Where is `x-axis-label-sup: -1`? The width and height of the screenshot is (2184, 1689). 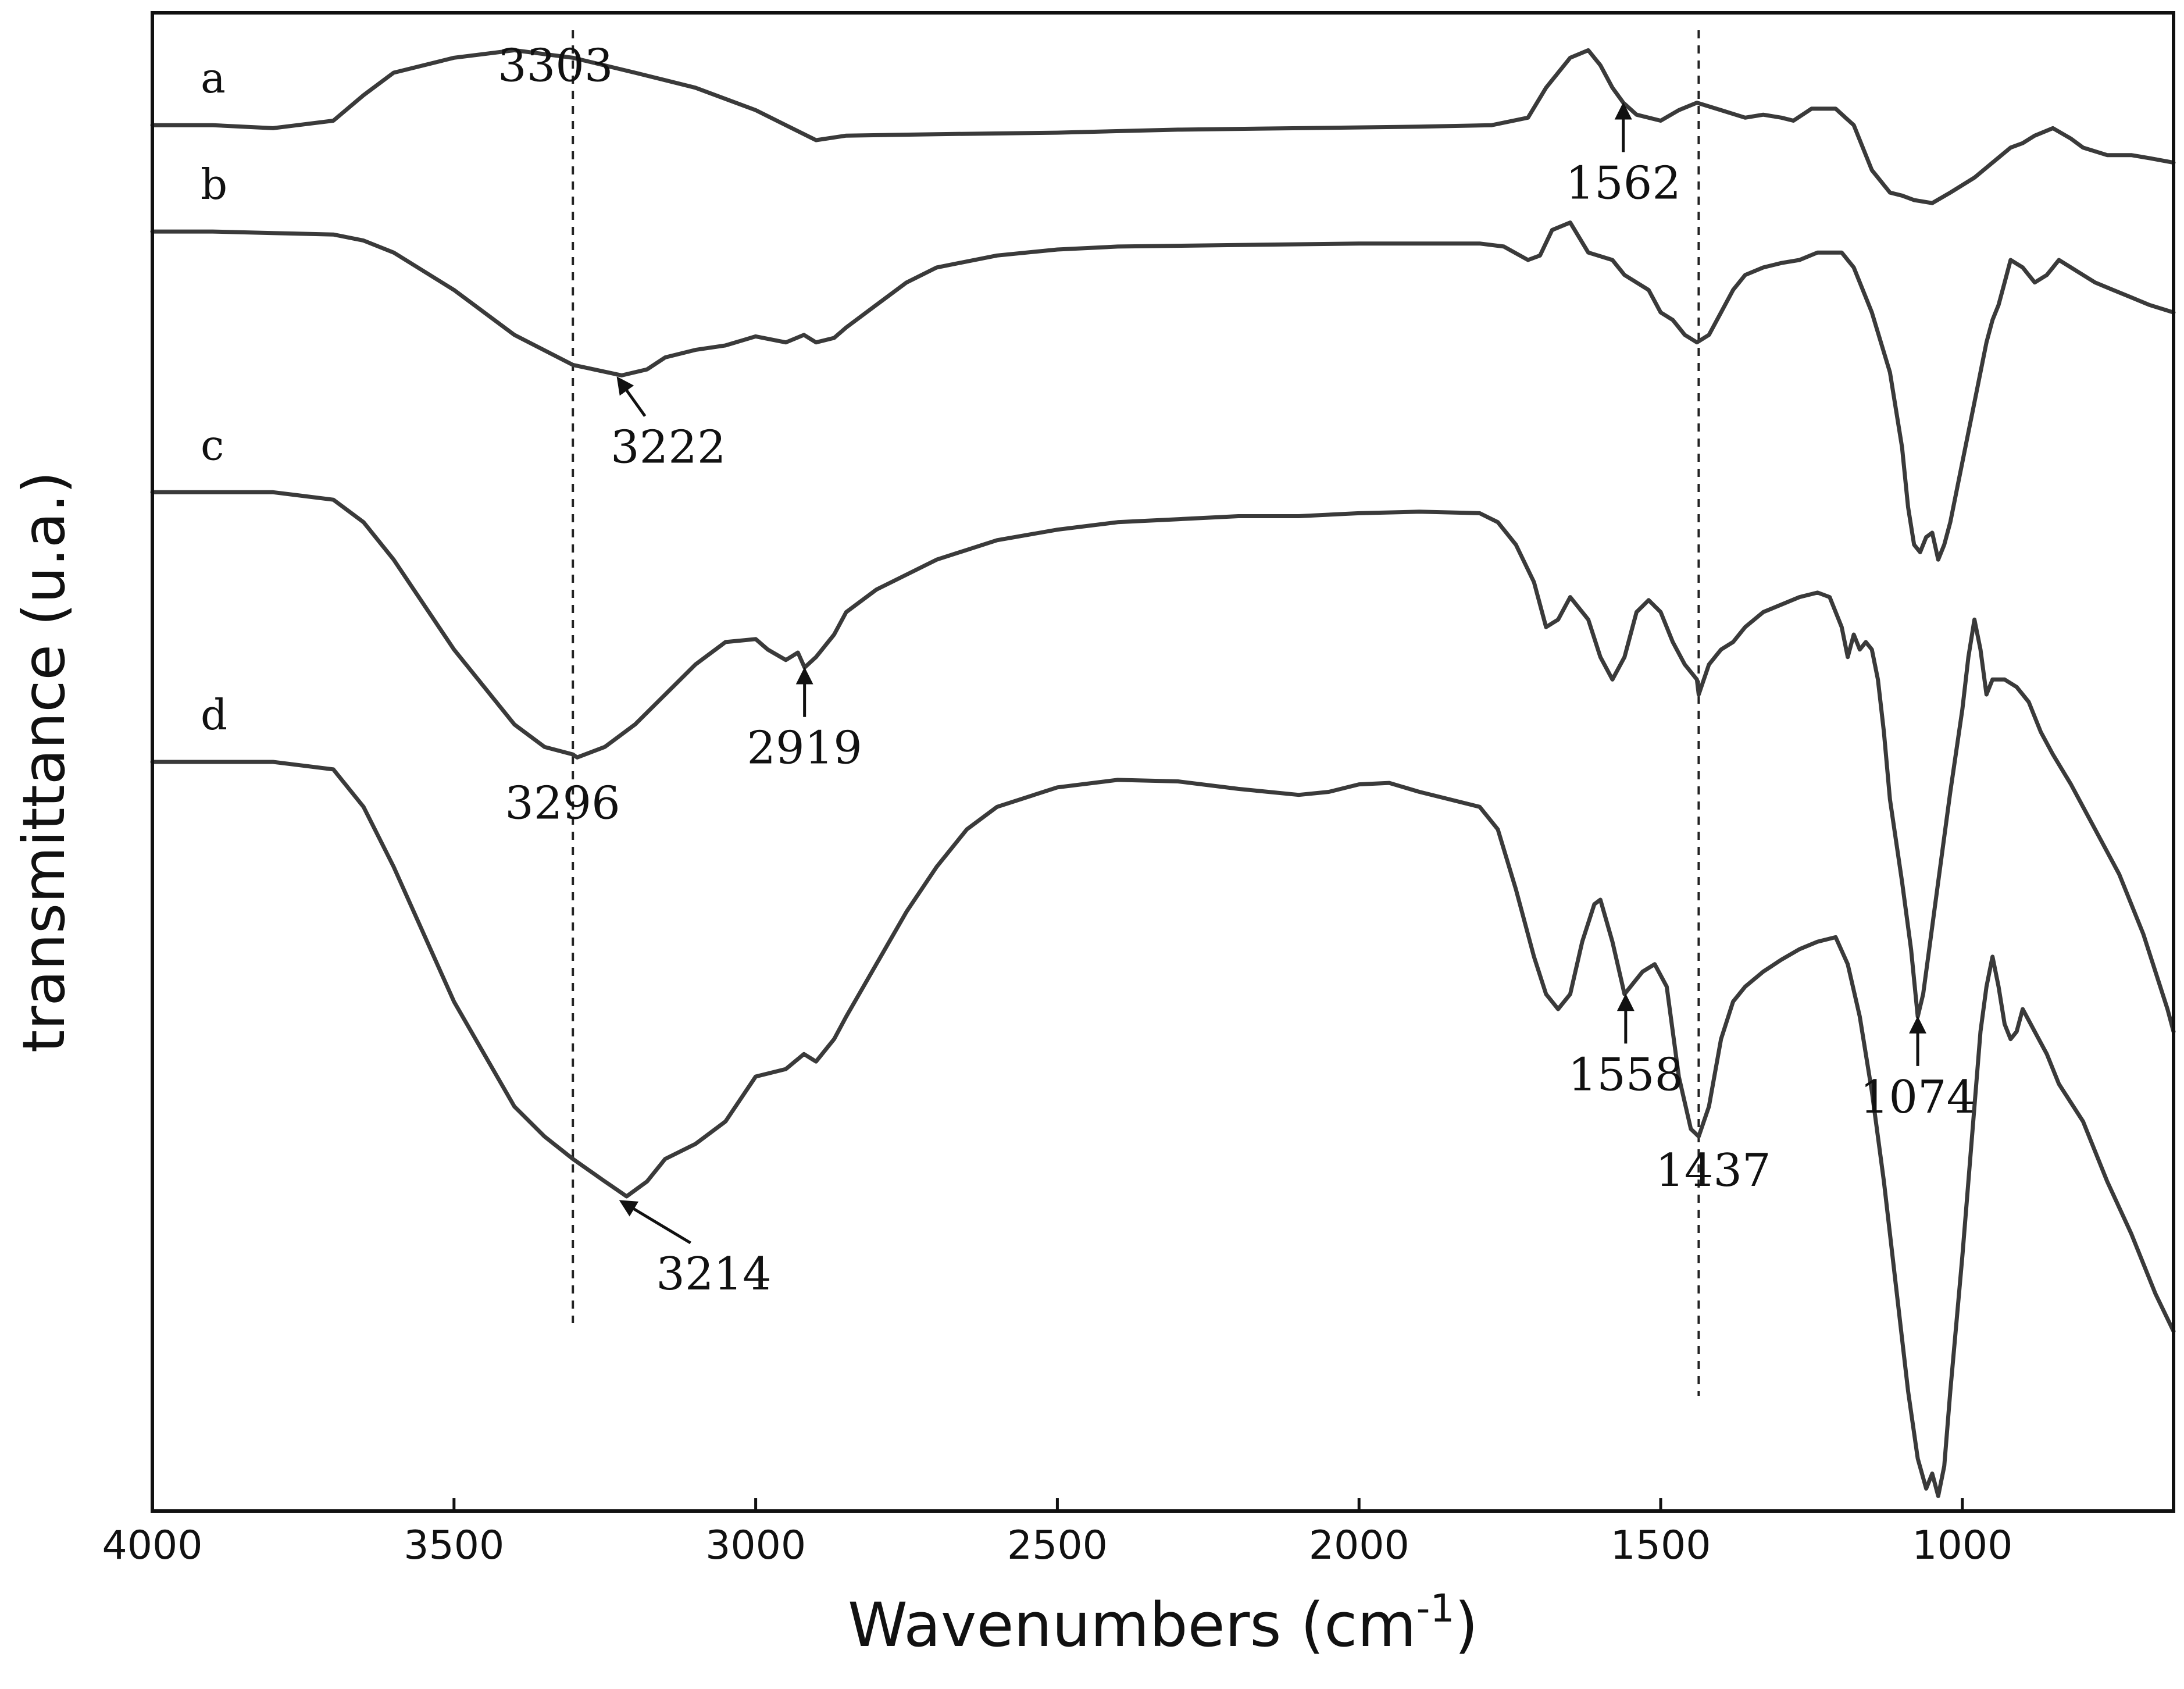
x-axis-label-sup: -1 is located at coordinates (1435, 1608).